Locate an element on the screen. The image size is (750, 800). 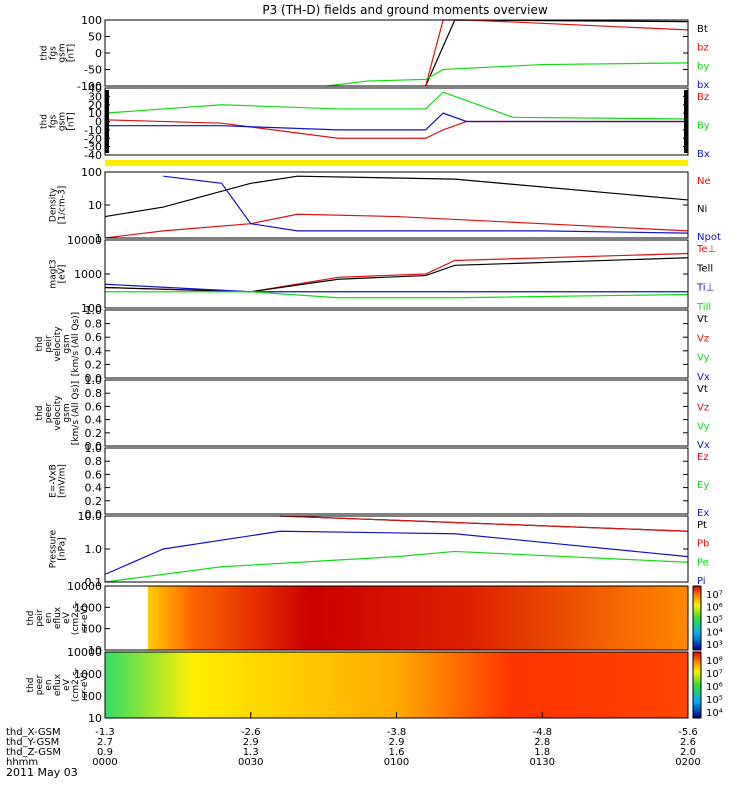
panel-p3: Density [1/cm-3] 100 10 1 Ne Ni Npot is located at coordinates (385, 205).